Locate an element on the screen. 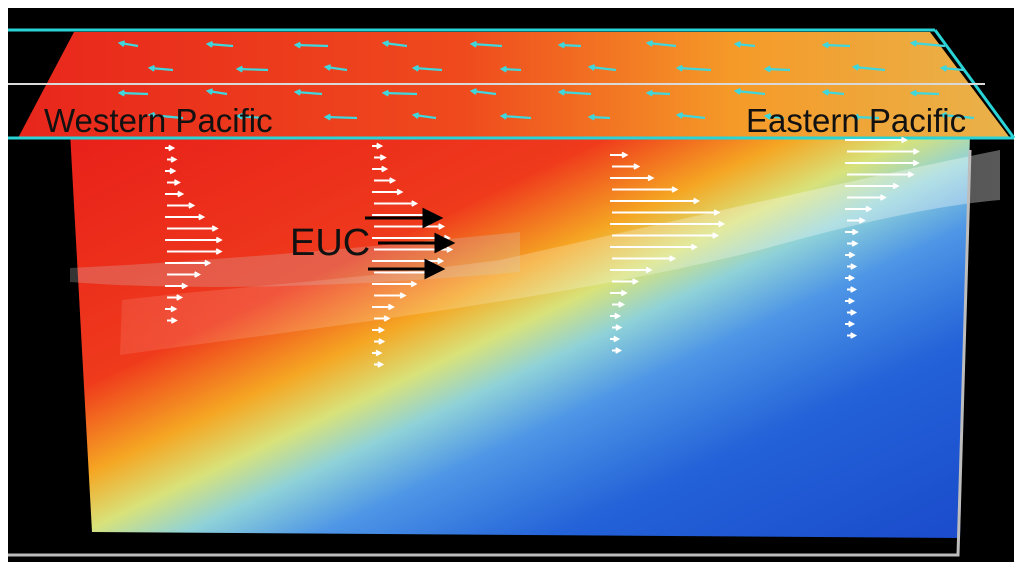 Image resolution: width=1020 pixels, height=570 pixels. eastern-pacific-label: Eastern Pacific is located at coordinates (856, 120).